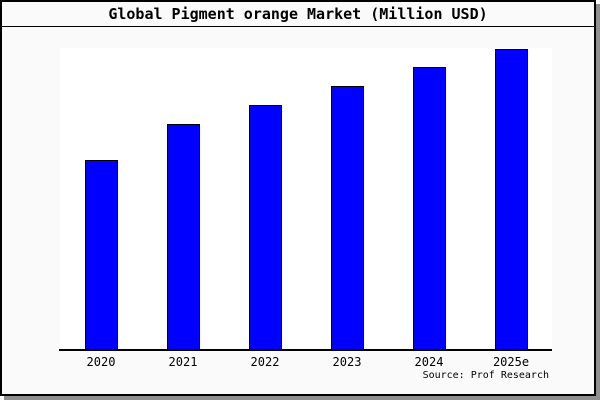 The height and width of the screenshot is (400, 600). What do you see at coordinates (265, 227) in the screenshot?
I see `bar-2022` at bounding box center [265, 227].